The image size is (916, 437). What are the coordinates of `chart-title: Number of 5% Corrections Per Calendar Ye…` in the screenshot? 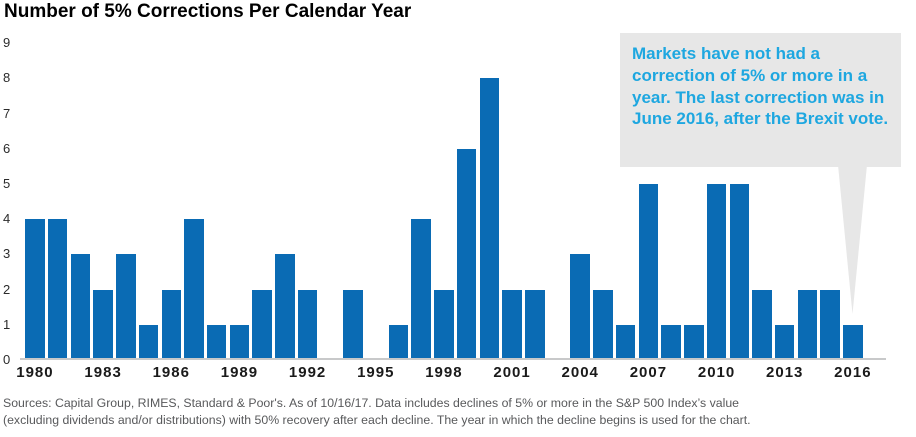 It's located at (208, 11).